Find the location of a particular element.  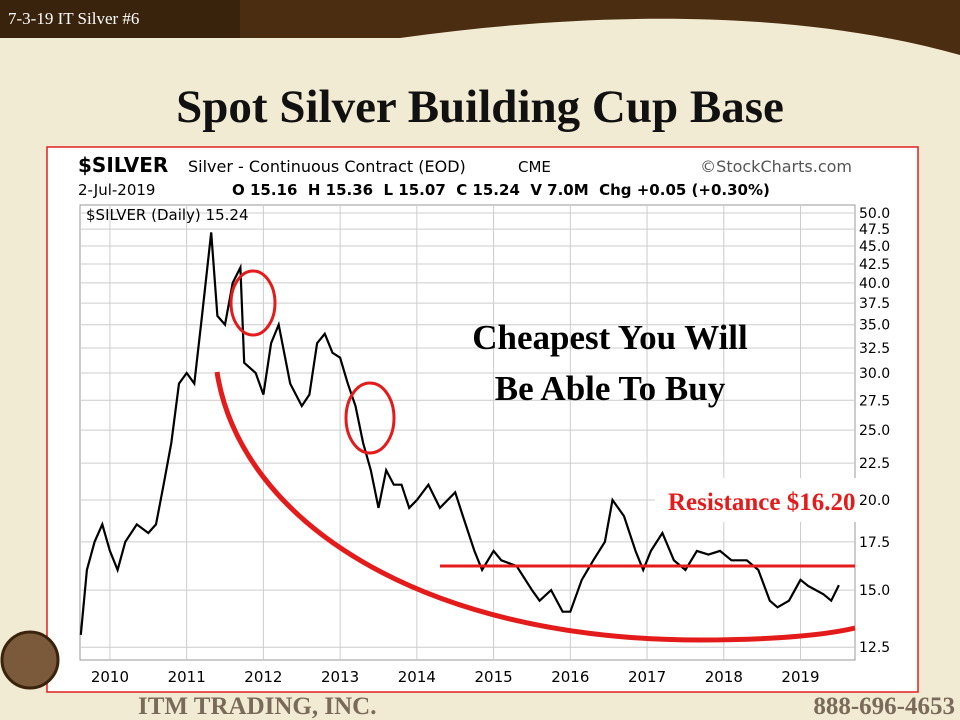

annotation-line: Be Able To Buy is located at coordinates (610, 388).